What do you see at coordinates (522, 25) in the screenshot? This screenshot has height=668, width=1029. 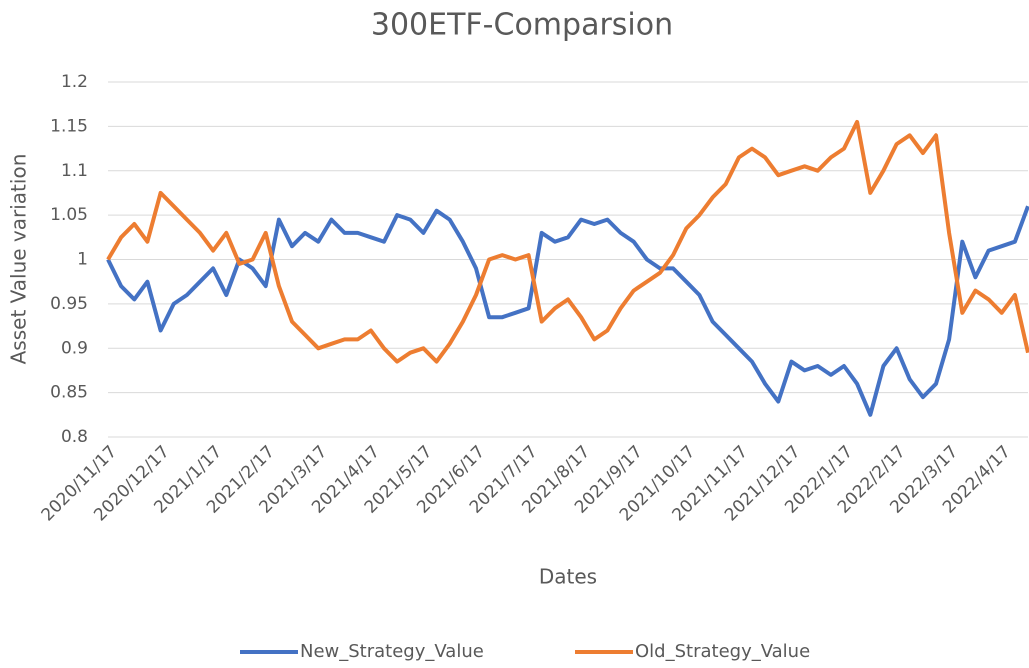 I see `chart-title: 300ETF-Comparsion` at bounding box center [522, 25].